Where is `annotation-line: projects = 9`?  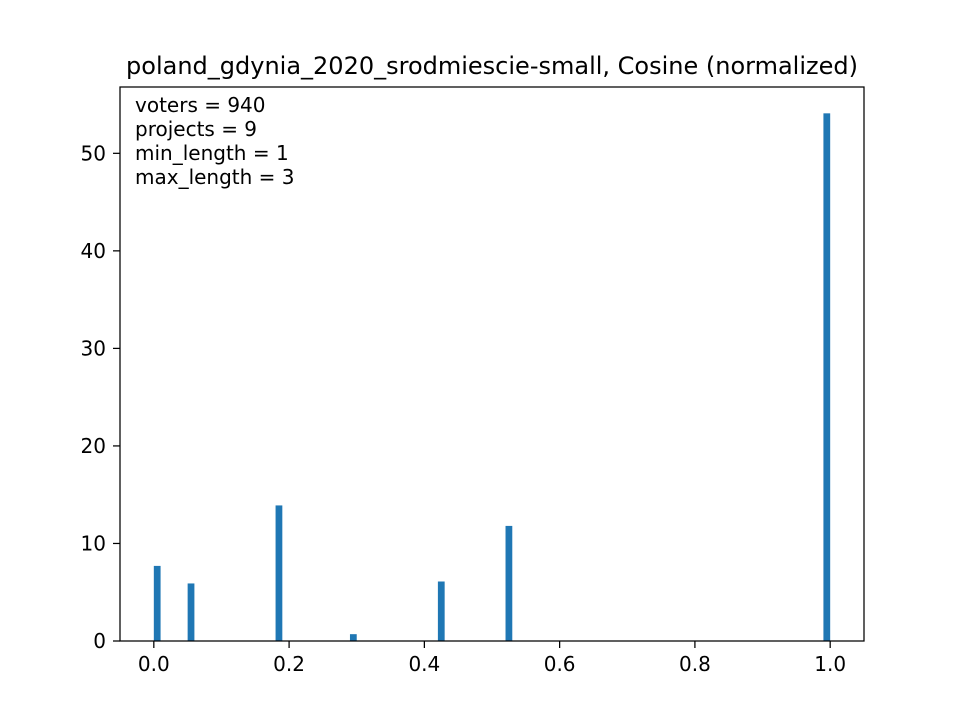
annotation-line: projects = 9 is located at coordinates (196, 129).